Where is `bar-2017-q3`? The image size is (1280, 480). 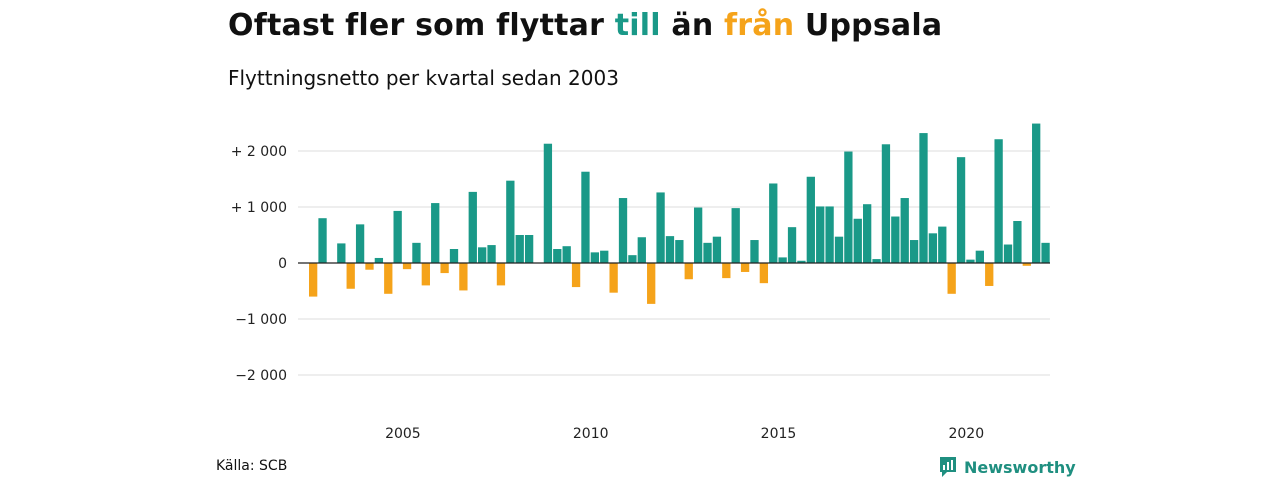
bar-2017-q3 is located at coordinates (857, 240).